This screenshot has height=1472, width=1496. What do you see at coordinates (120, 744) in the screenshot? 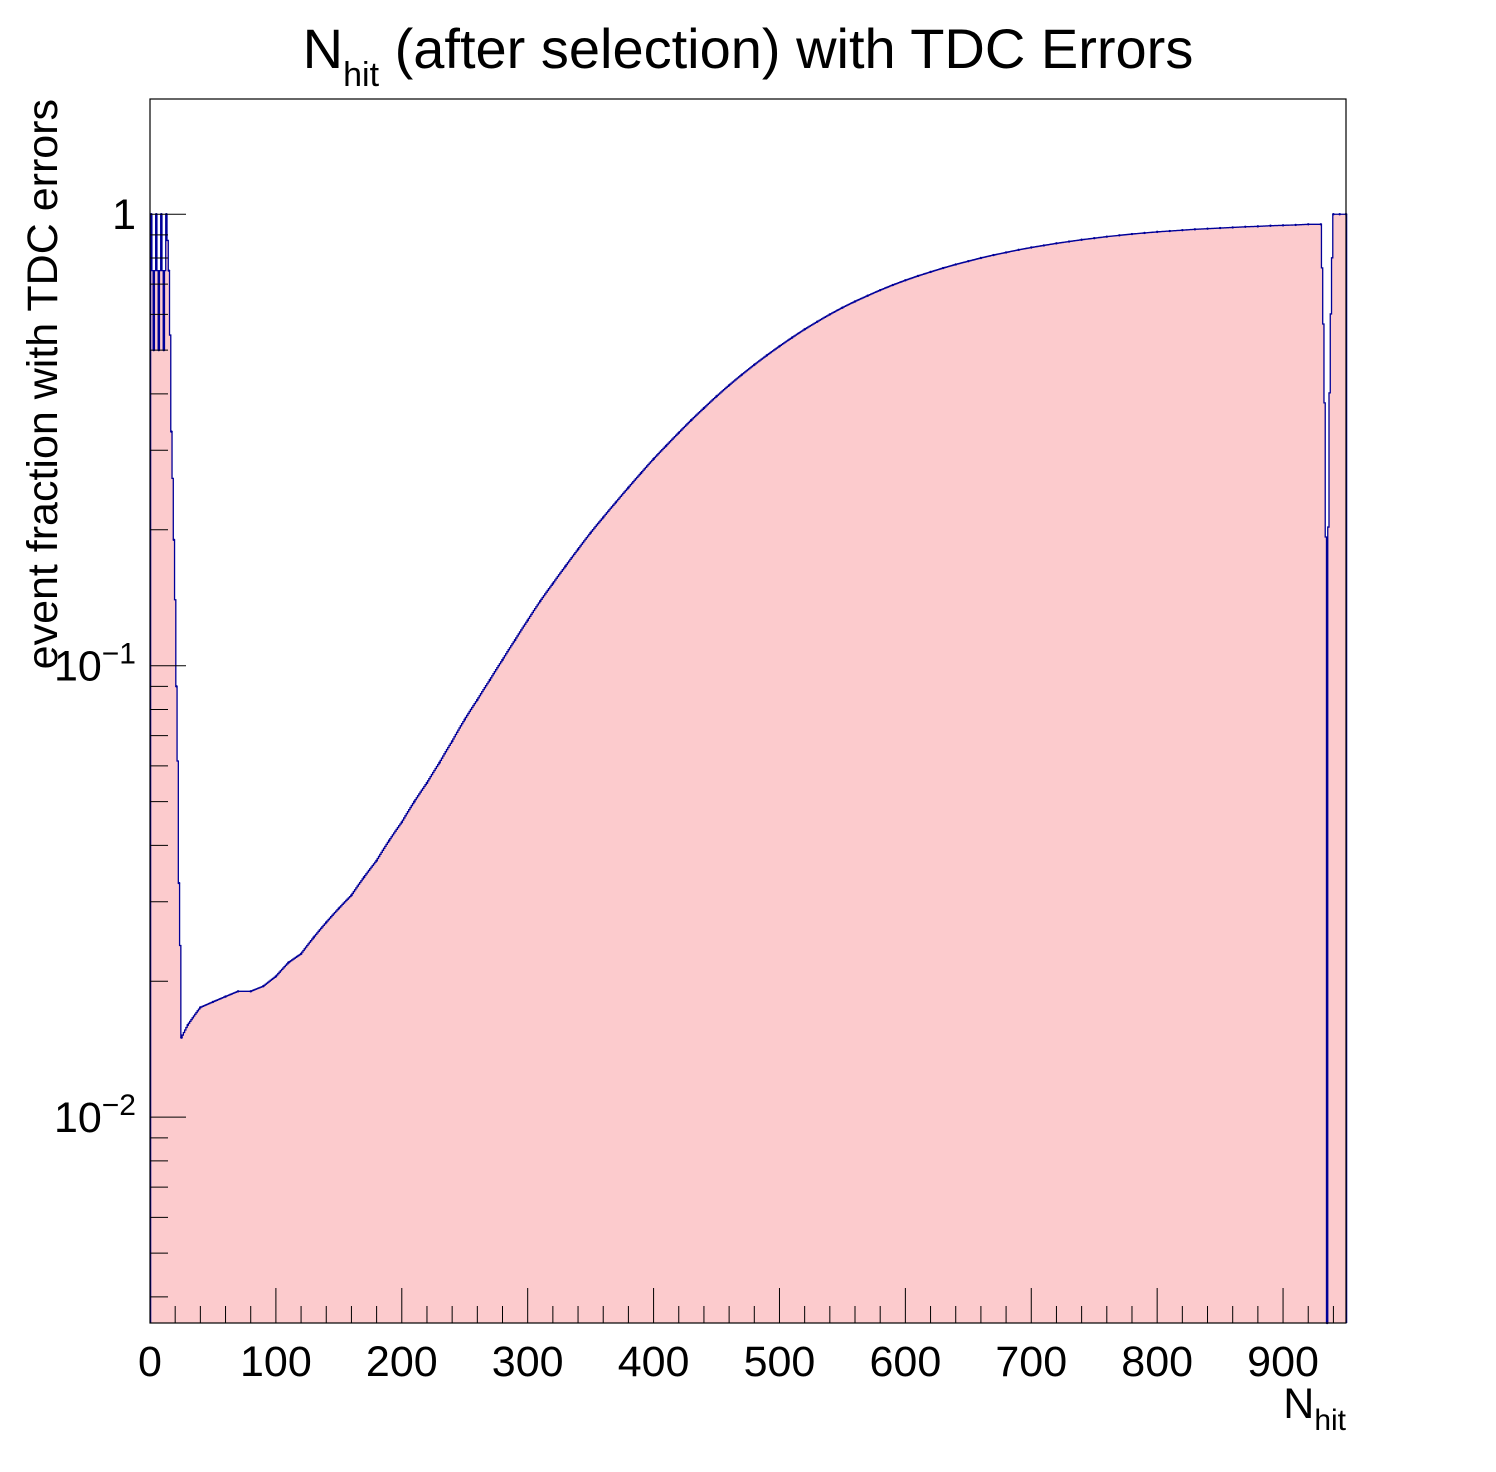
I see `y-axis: 110−110−2` at bounding box center [120, 744].